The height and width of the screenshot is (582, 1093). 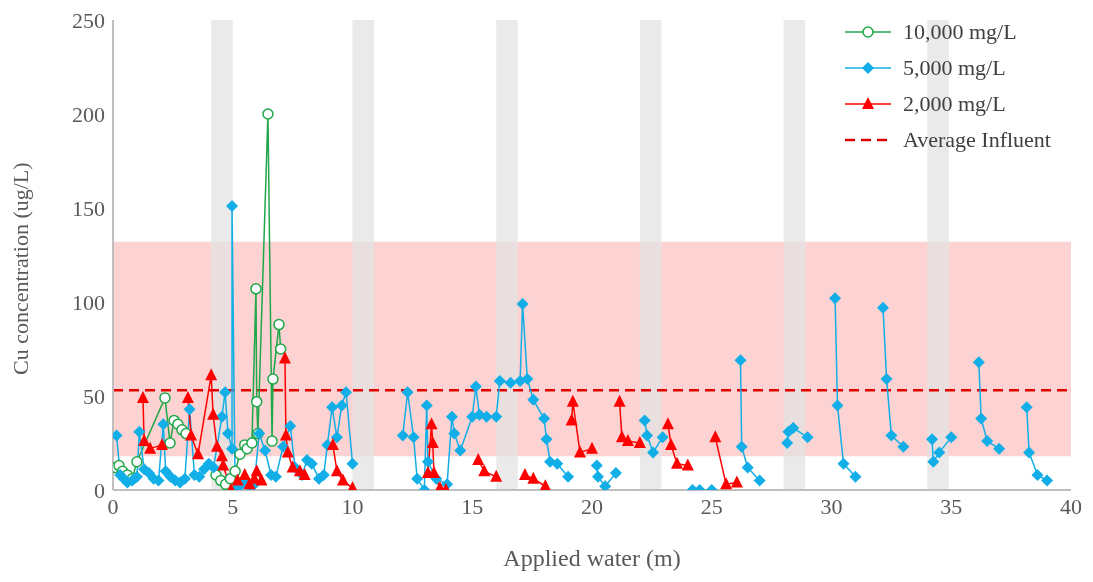 I want to click on y-tick-label: 50, so click(x=94, y=396).